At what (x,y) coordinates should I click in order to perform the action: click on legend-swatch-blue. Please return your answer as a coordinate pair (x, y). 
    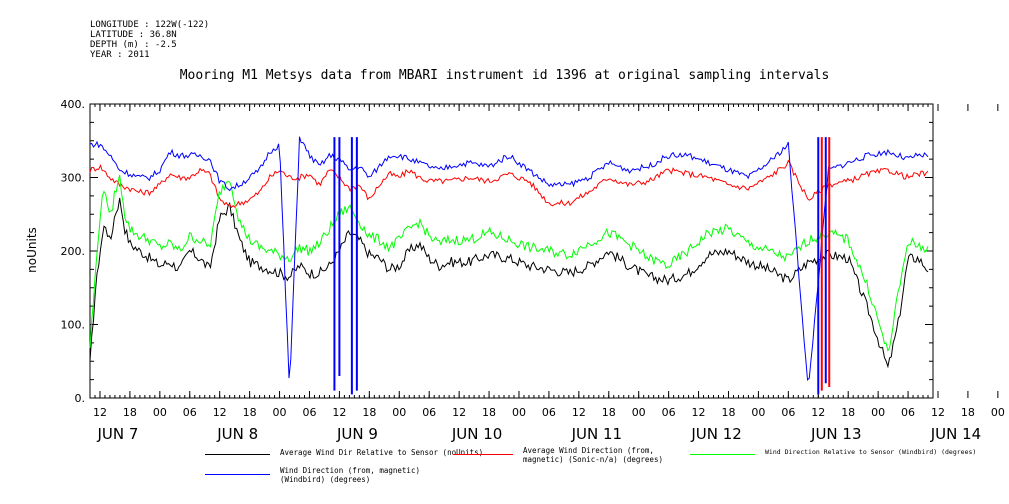
    Looking at the image, I should click on (237, 474).